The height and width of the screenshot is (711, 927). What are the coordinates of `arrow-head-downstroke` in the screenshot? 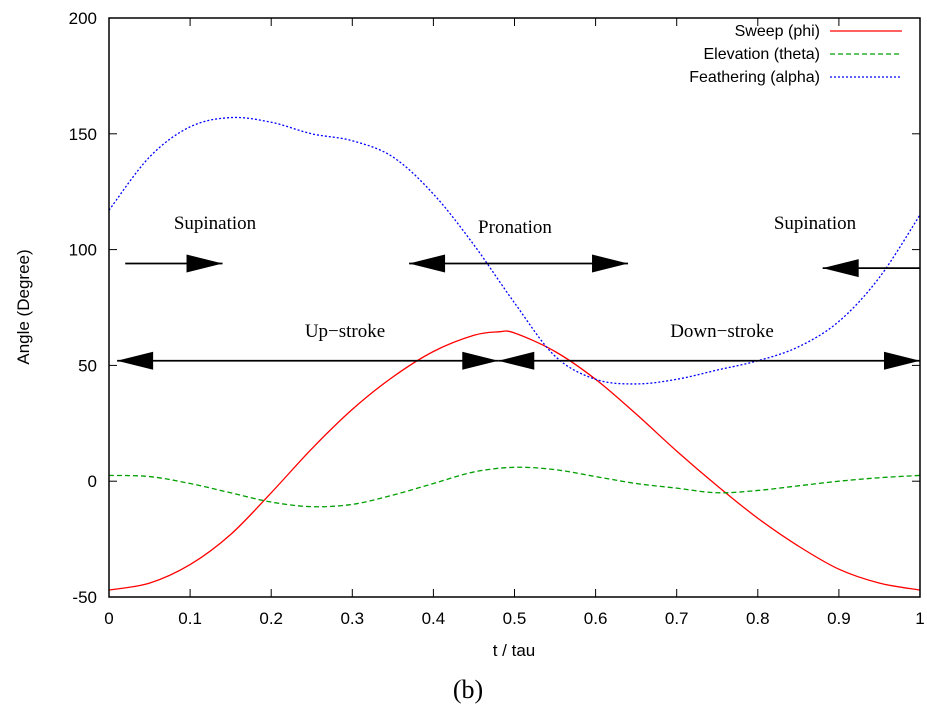 It's located at (902, 360).